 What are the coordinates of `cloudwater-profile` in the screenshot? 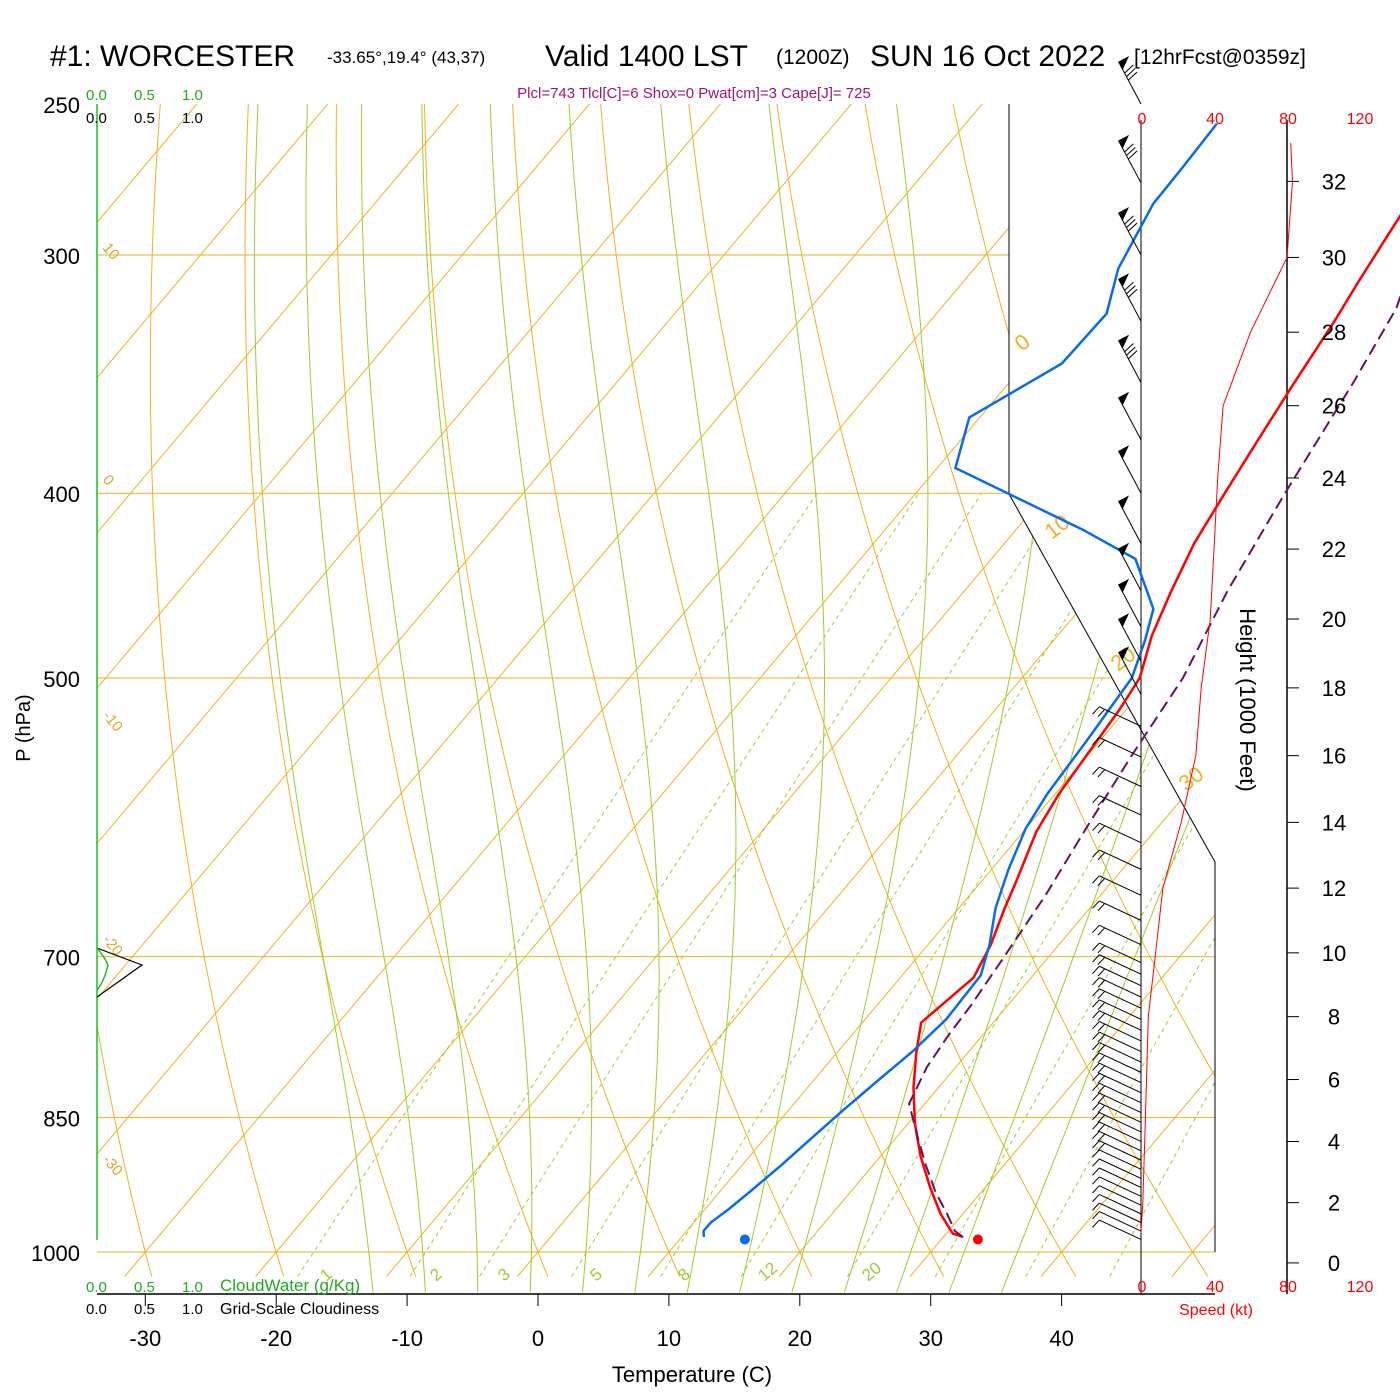 It's located at (102, 969).